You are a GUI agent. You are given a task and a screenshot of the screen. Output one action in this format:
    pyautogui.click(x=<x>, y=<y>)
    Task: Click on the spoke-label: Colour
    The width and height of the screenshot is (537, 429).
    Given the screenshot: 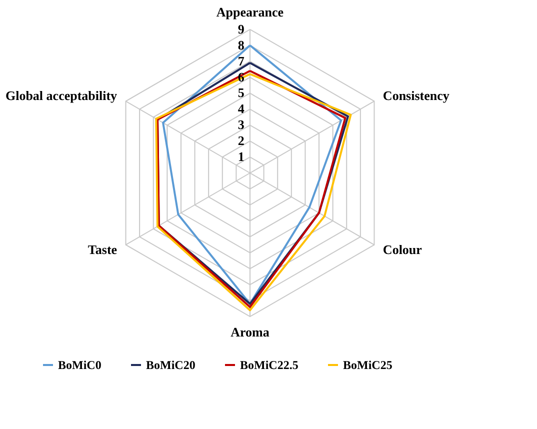 What is the action you would take?
    pyautogui.click(x=402, y=249)
    